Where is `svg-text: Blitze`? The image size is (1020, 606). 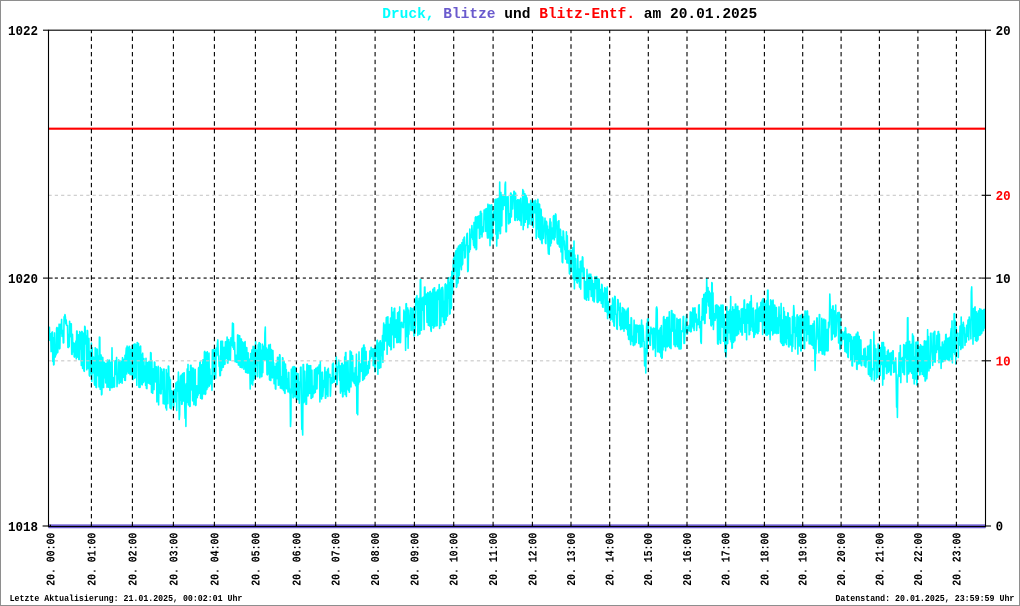
svg-text: Blitze is located at coordinates (469, 15).